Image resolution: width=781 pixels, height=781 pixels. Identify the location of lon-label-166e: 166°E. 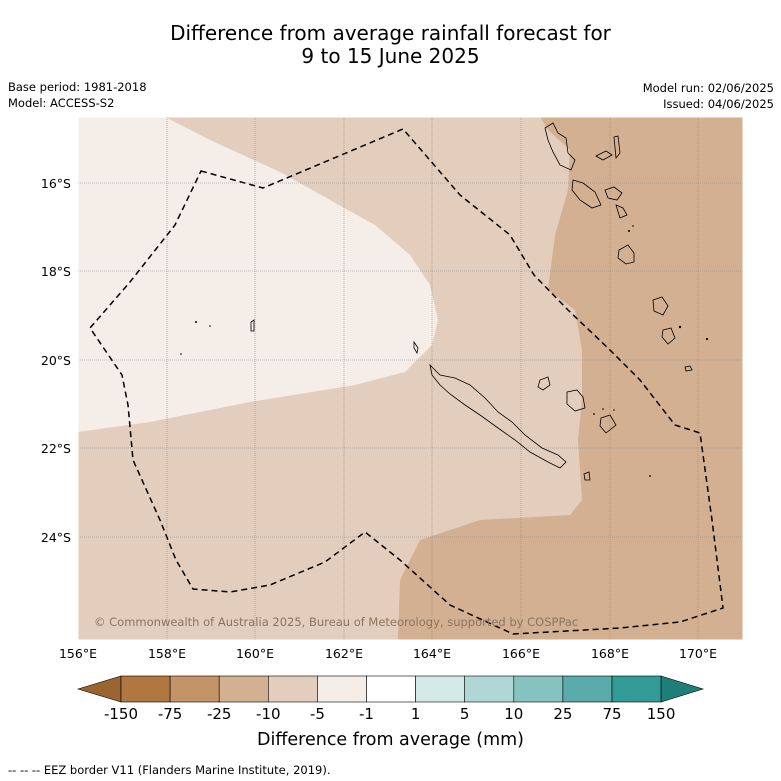
(520, 653).